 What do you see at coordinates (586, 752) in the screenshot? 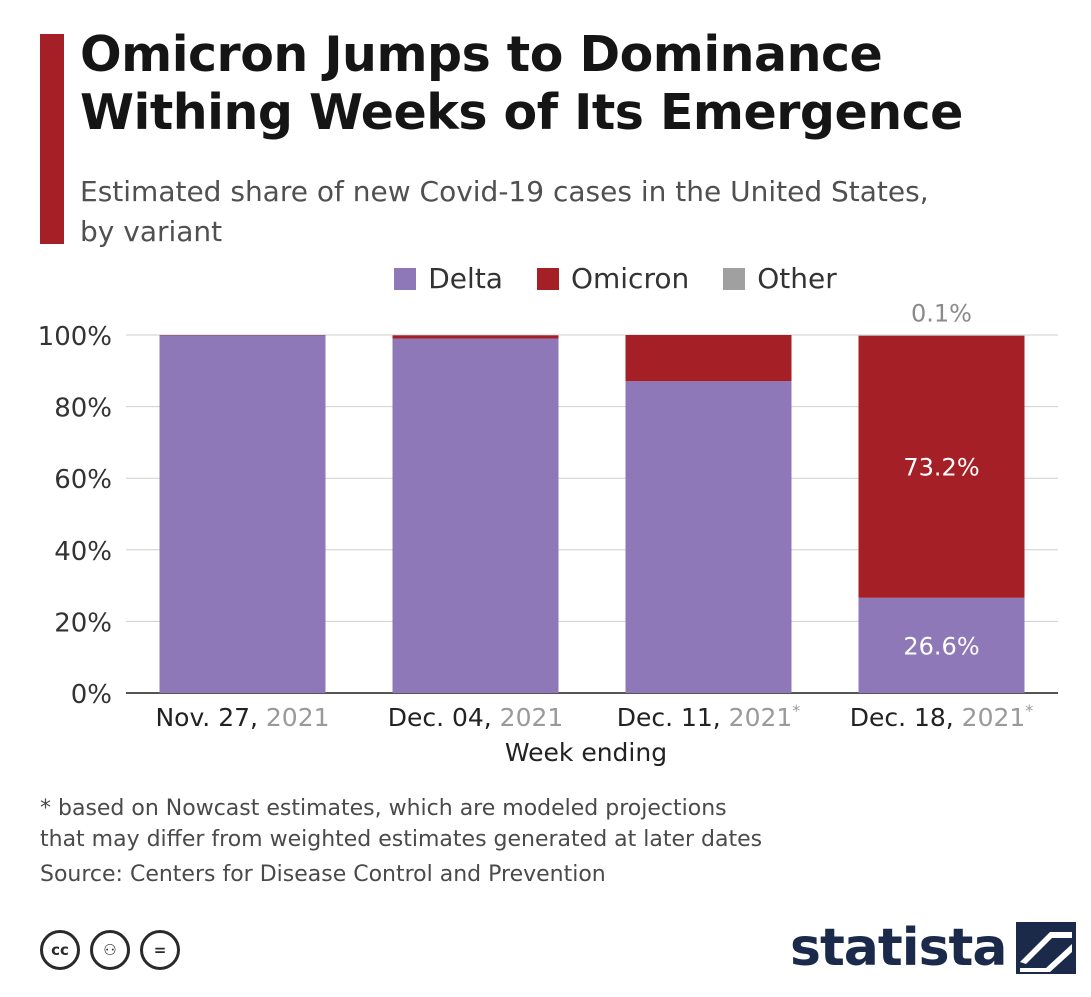
I see `x-axis-label: Week ending` at bounding box center [586, 752].